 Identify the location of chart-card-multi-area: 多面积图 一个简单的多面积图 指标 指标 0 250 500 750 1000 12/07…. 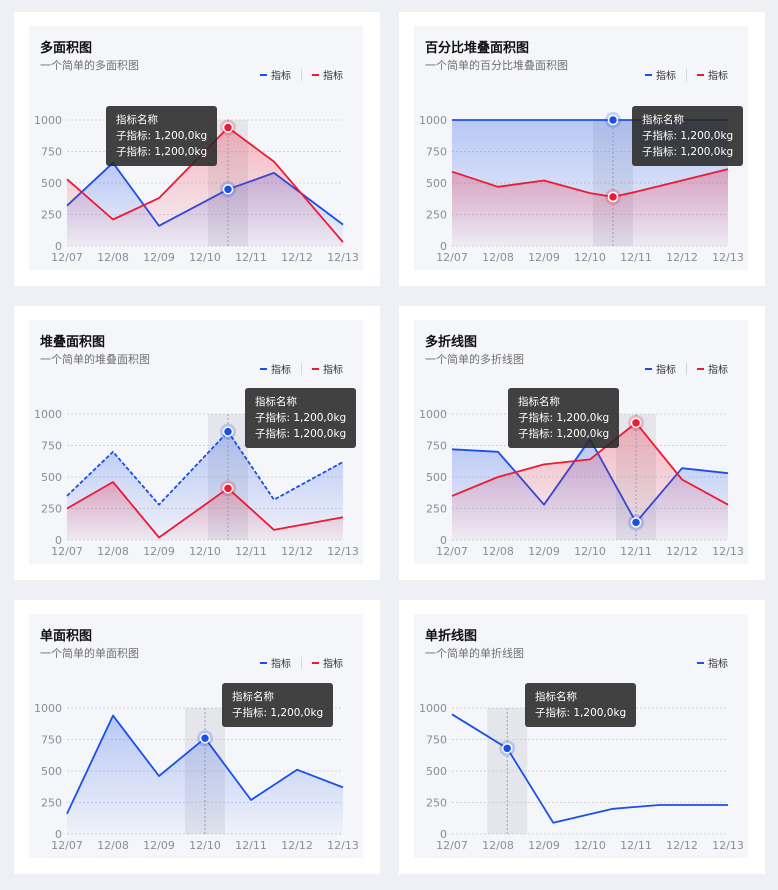
(197, 149).